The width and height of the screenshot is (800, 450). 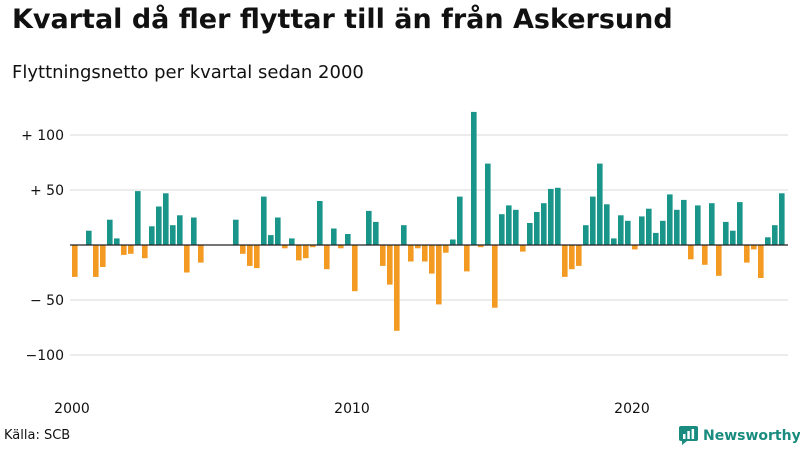 What do you see at coordinates (37, 435) in the screenshot?
I see `source-label: Källa: SCB` at bounding box center [37, 435].